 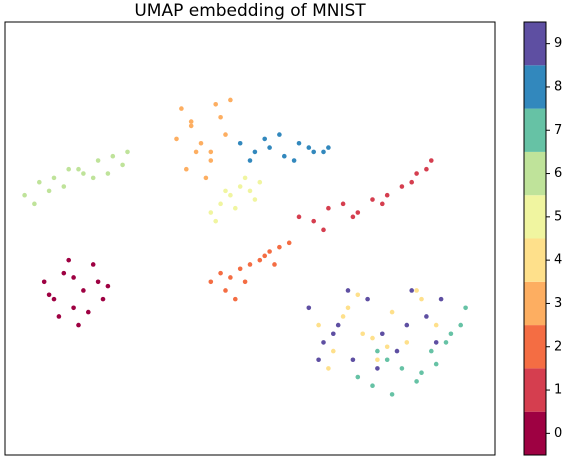 I want to click on colorbar-label: 5, so click(x=558, y=216).